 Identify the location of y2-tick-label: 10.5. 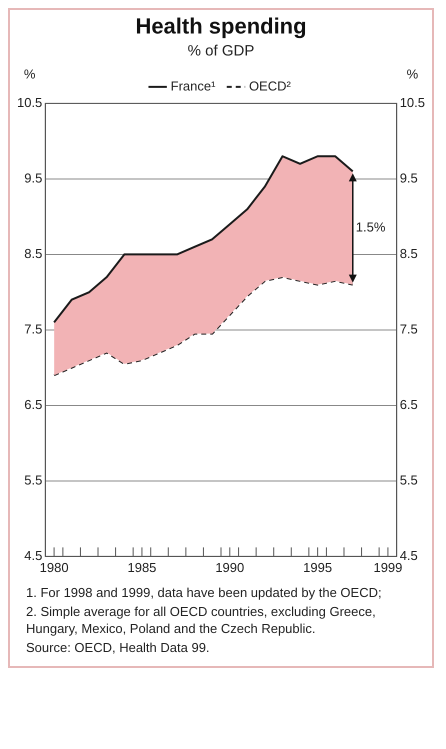
(413, 102).